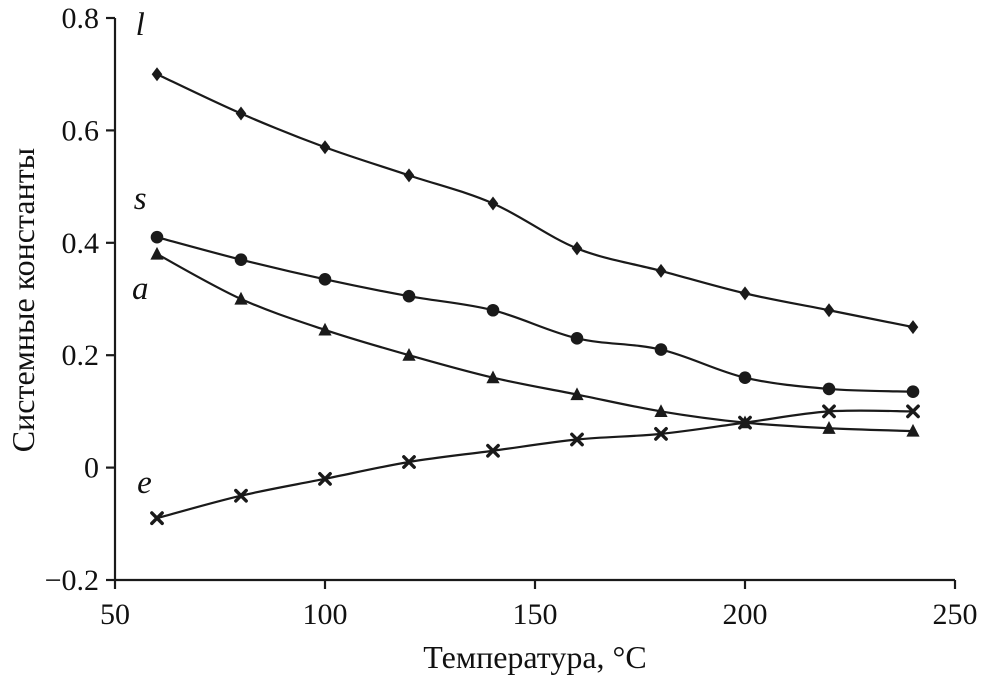 Image resolution: width=982 pixels, height=692 pixels. What do you see at coordinates (81, 18) in the screenshot?
I see `y-tick-label: 0.8` at bounding box center [81, 18].